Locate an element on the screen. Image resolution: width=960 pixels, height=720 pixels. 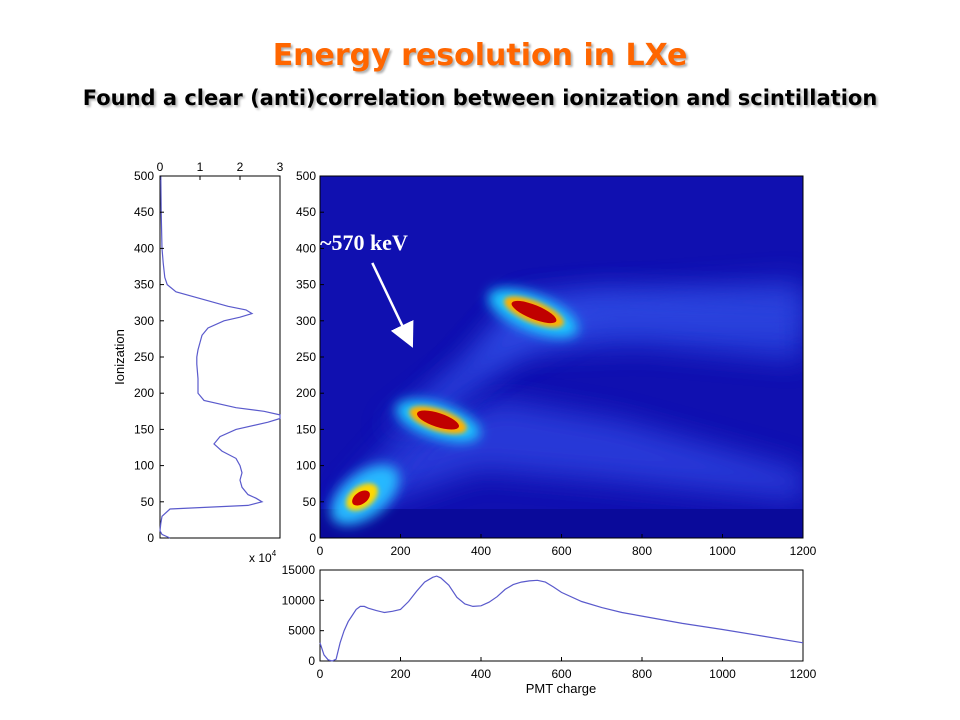
heatmap-x-tick-label: 0 is located at coordinates (320, 551).